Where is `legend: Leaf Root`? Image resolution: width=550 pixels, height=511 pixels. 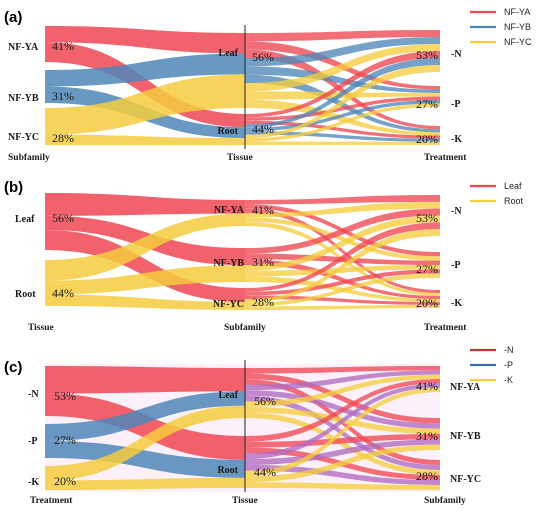 legend: Leaf Root is located at coordinates (497, 193).